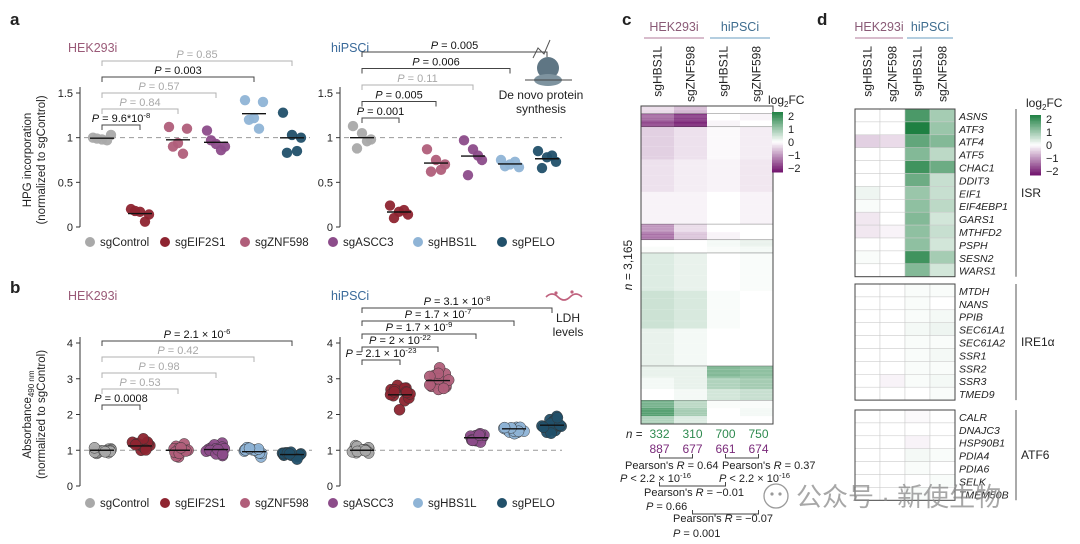 This screenshot has height=544, width=1080. Describe the element at coordinates (976, 259) in the screenshot. I see `gene-label: SESN2` at that location.